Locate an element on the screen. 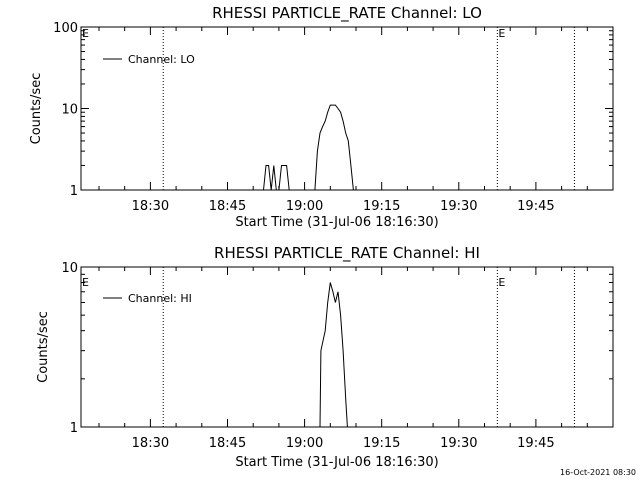 This screenshot has width=640, height=480. y-tick-label: 100 is located at coordinates (65, 28).